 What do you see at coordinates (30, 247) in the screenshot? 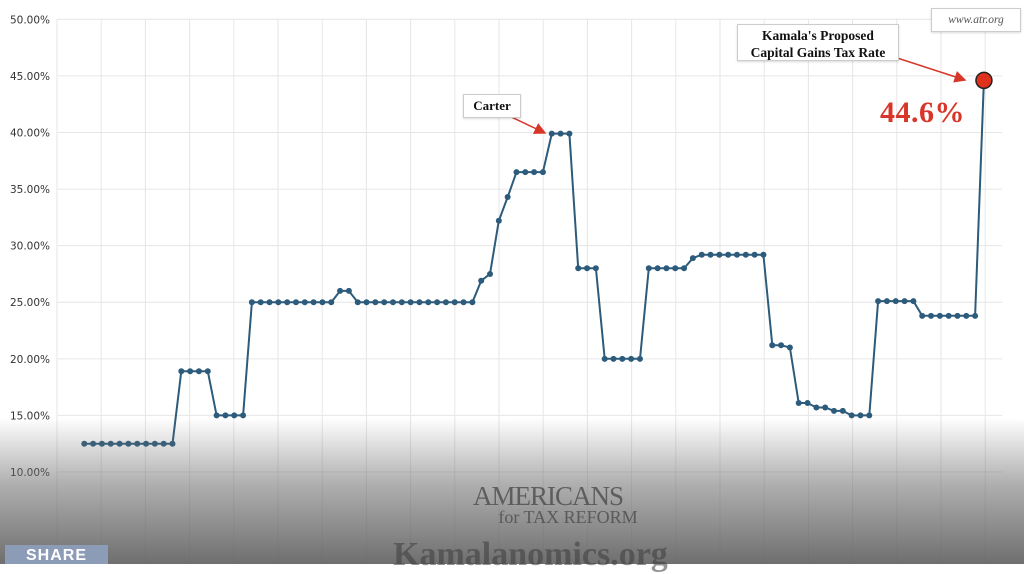
I see `y-tick-label: 30.00%` at bounding box center [30, 247].